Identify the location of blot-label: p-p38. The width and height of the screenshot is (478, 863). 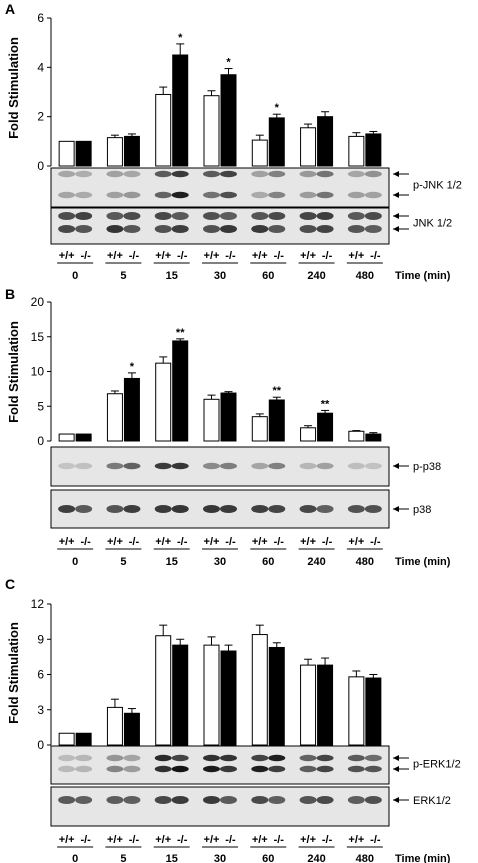
(427, 467).